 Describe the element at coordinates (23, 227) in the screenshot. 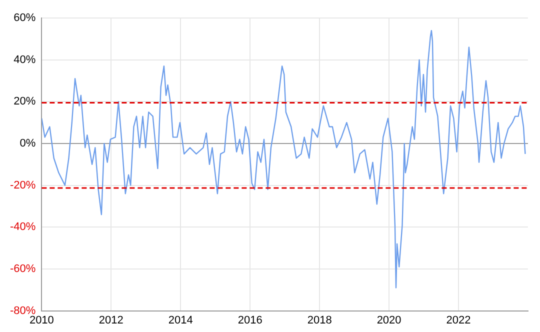

I see `y-tick-label: -40%` at that location.